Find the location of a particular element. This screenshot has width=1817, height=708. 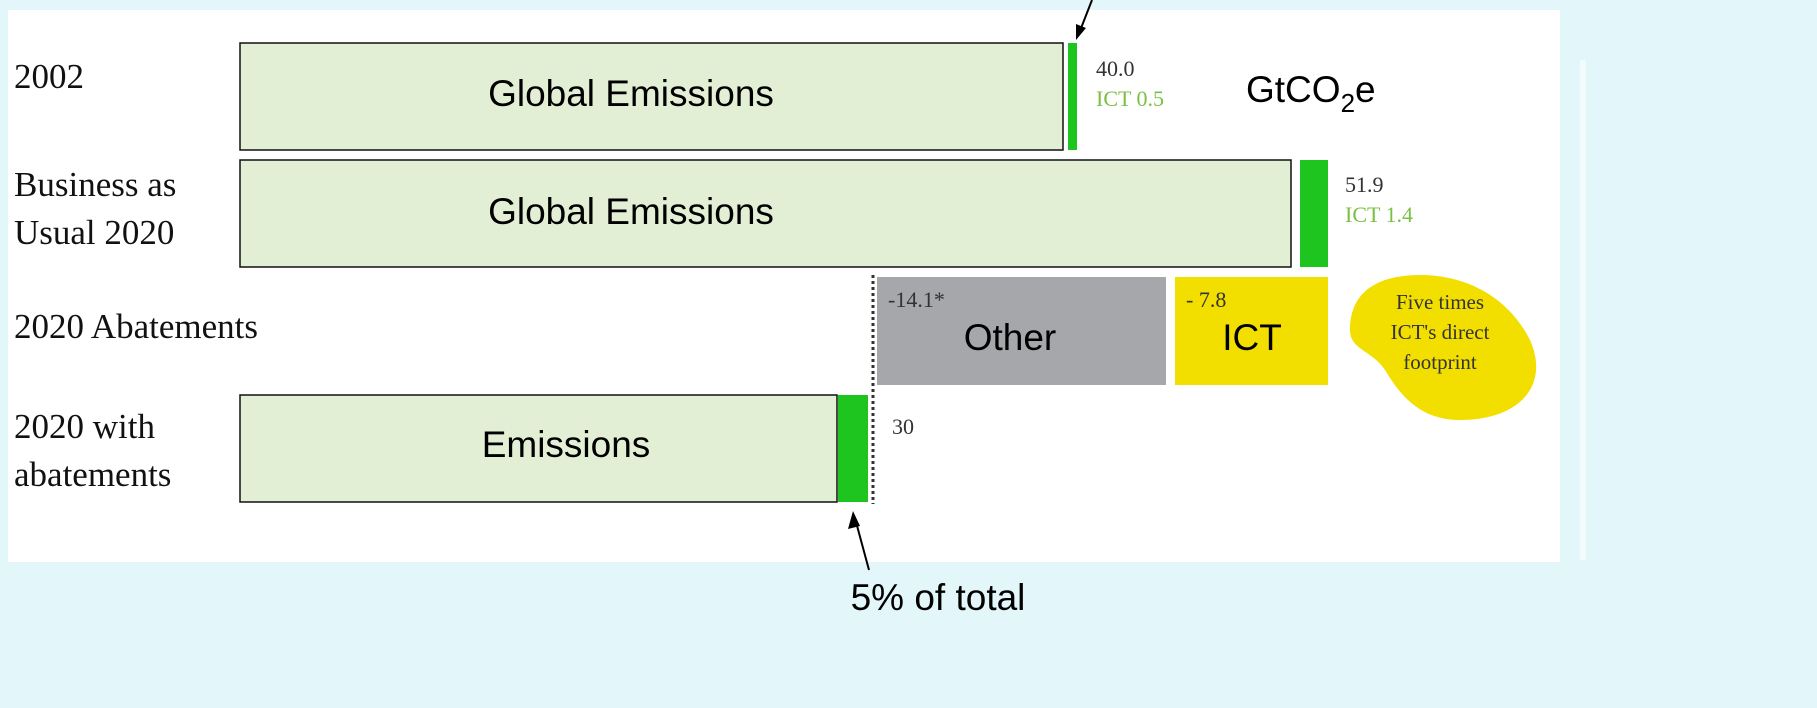

row-label: Business as is located at coordinates (95, 184).